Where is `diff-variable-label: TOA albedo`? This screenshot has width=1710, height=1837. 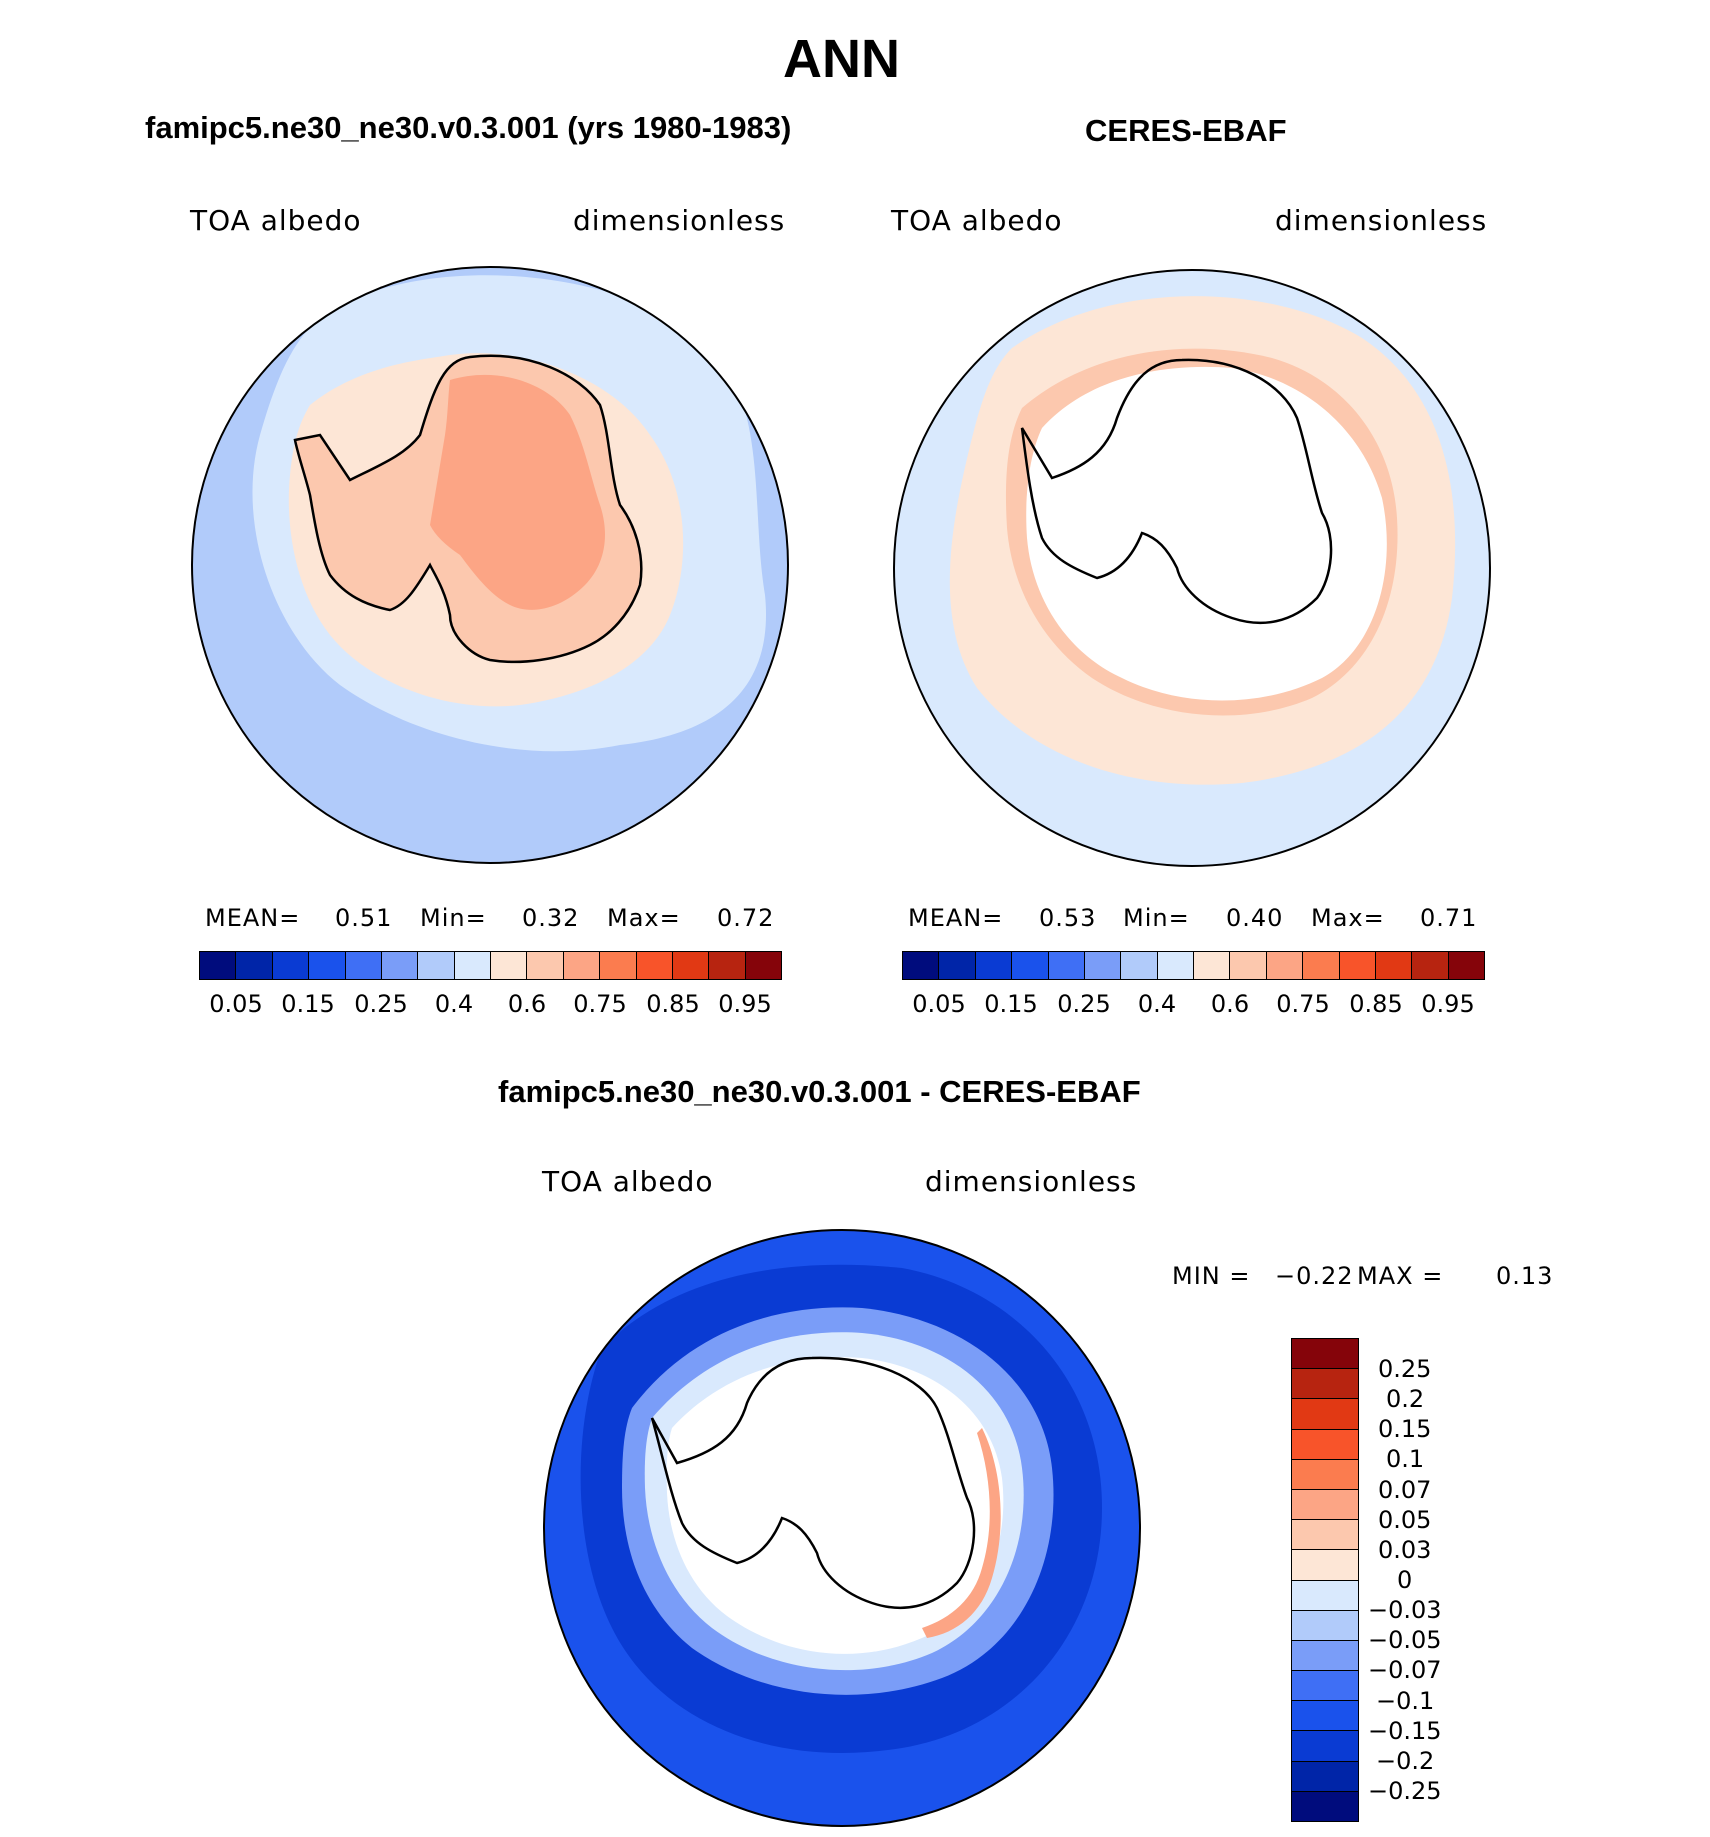 diff-variable-label: TOA albedo is located at coordinates (628, 1181).